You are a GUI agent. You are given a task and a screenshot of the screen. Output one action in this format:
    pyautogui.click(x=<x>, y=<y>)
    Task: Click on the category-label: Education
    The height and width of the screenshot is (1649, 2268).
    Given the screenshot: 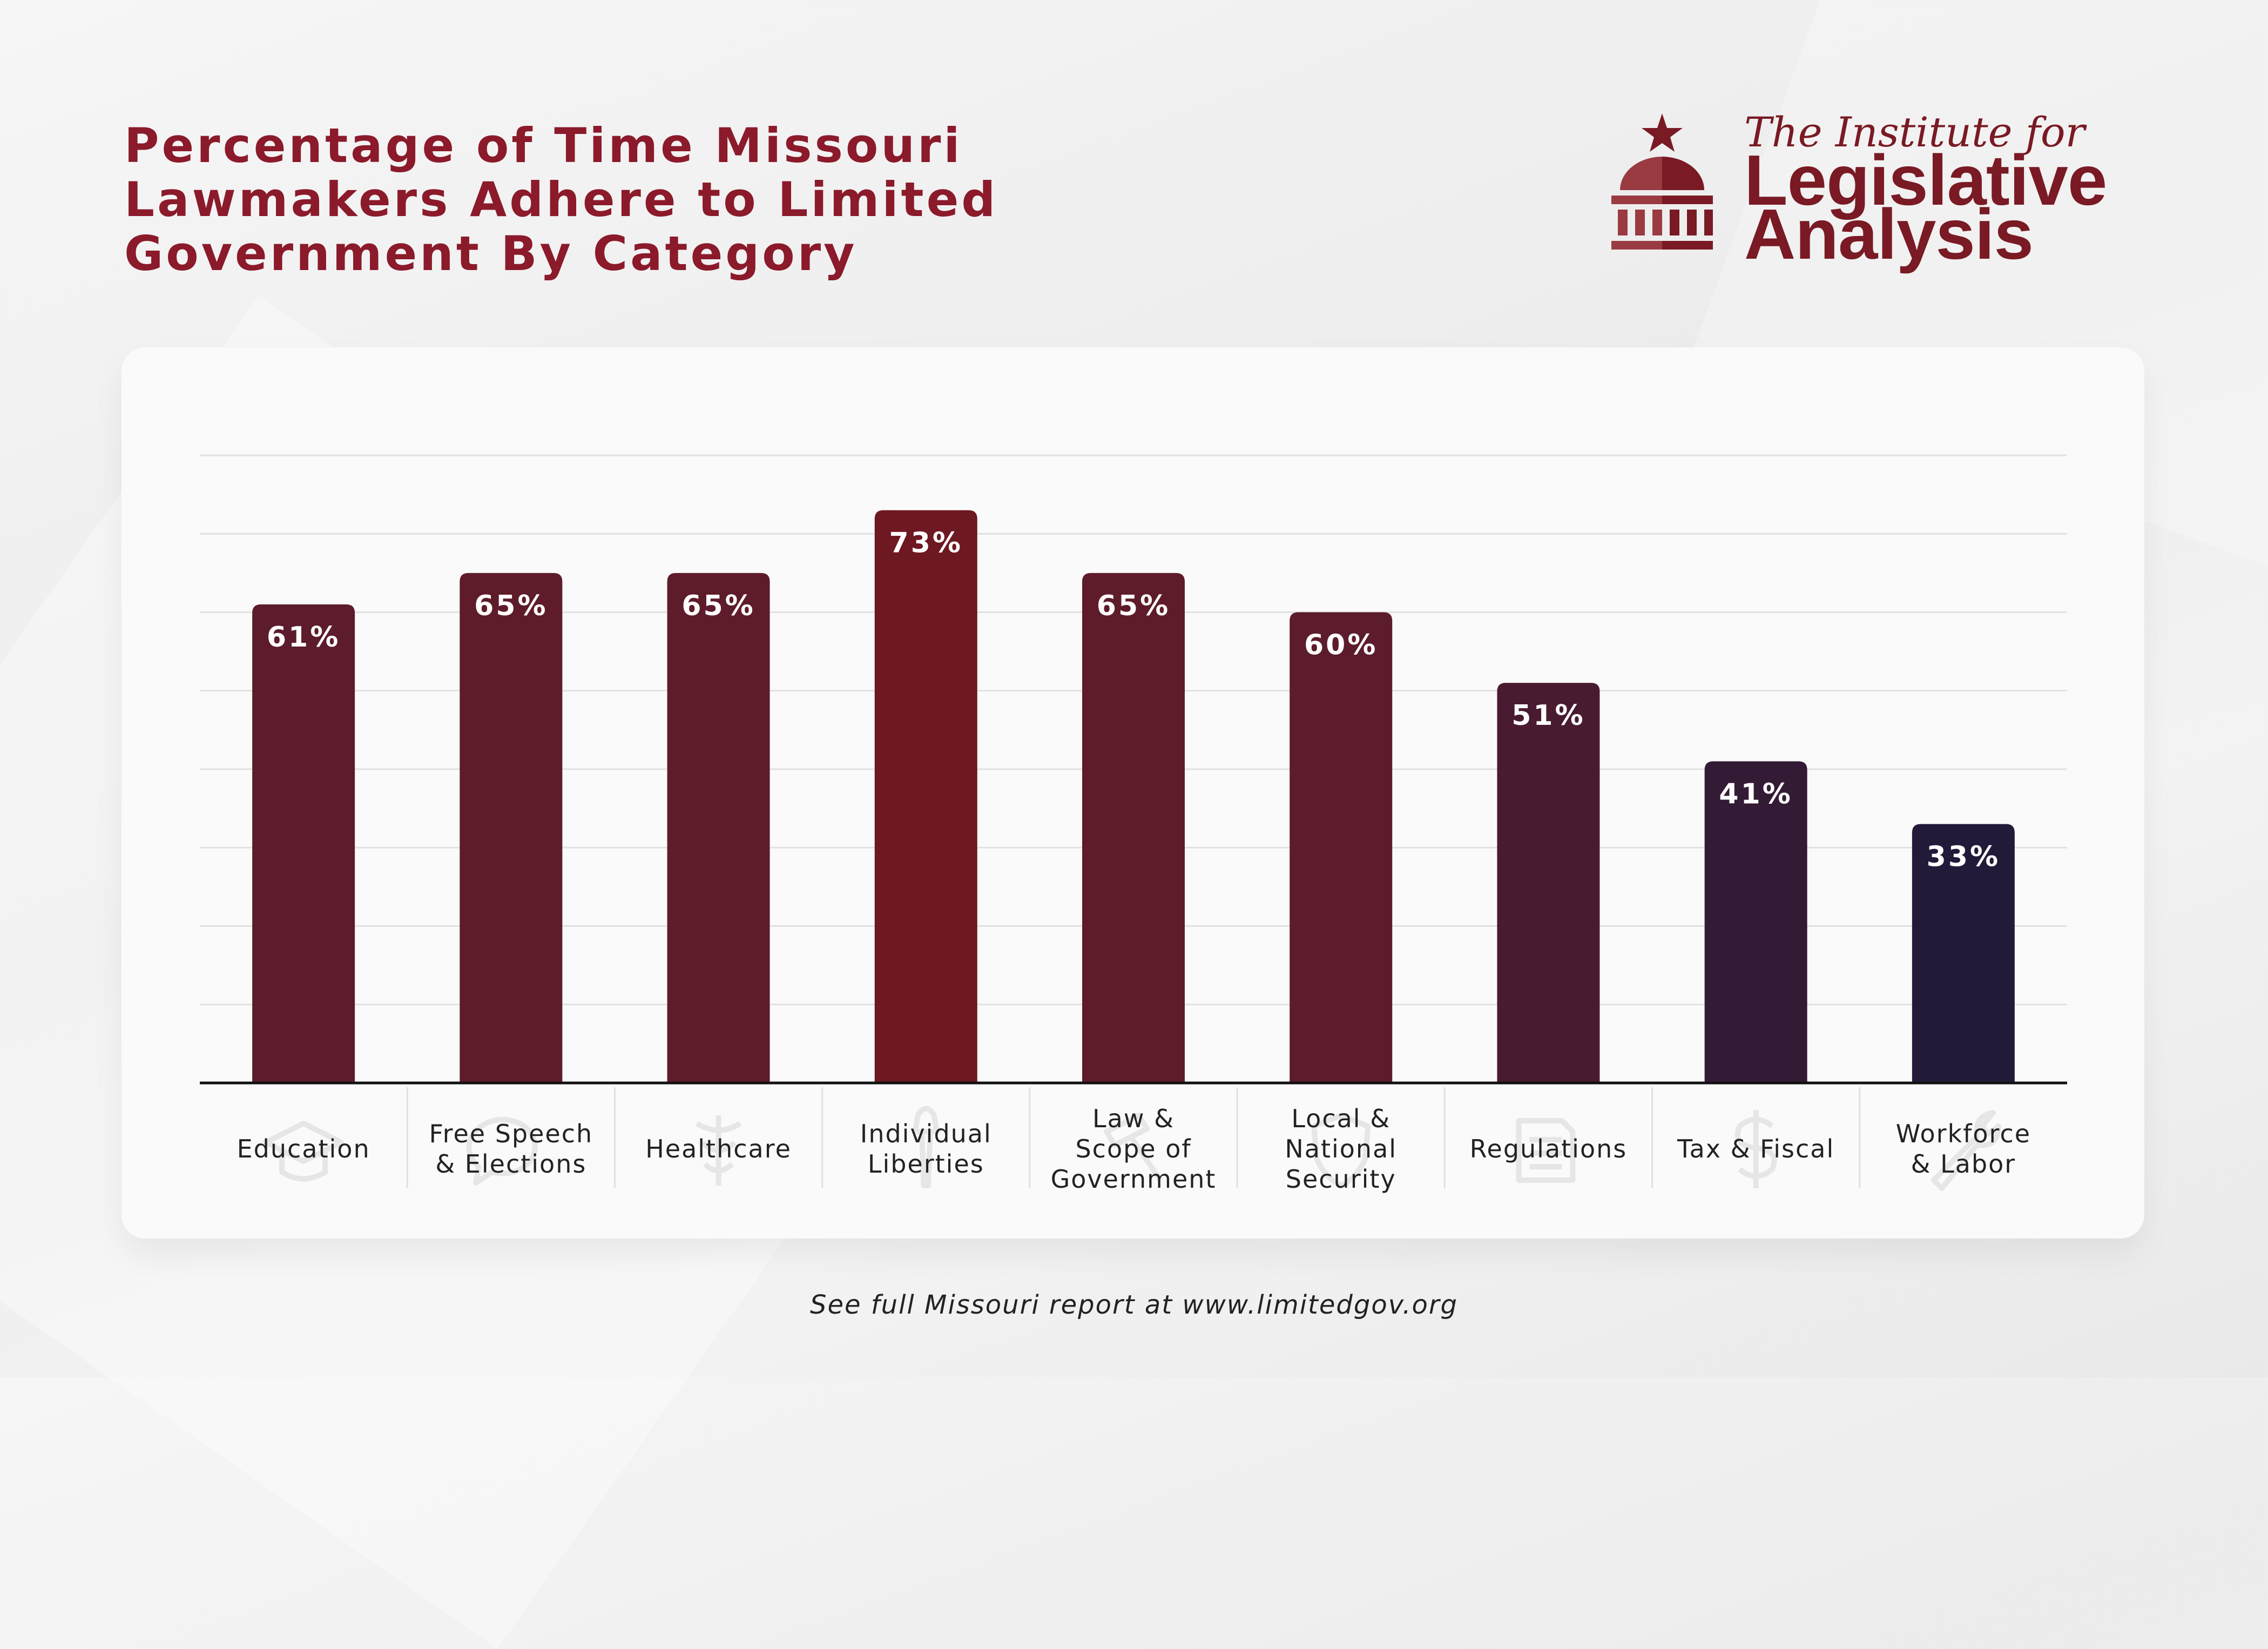 What is the action you would take?
    pyautogui.click(x=304, y=1148)
    